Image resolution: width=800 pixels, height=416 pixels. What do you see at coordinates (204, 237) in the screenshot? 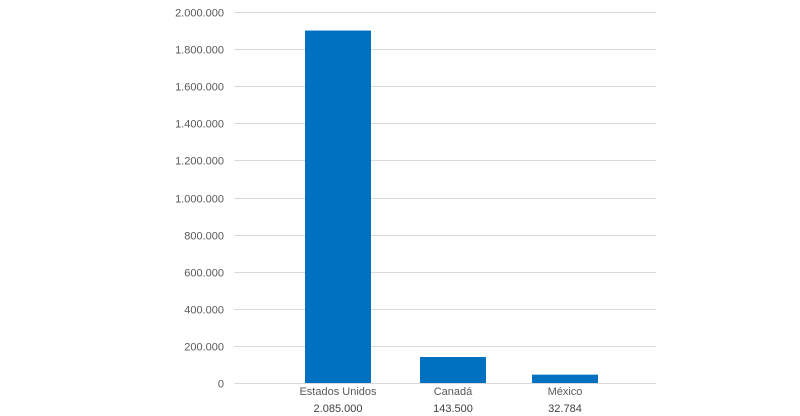
I see `y-tick-label: 800.000` at bounding box center [204, 237].